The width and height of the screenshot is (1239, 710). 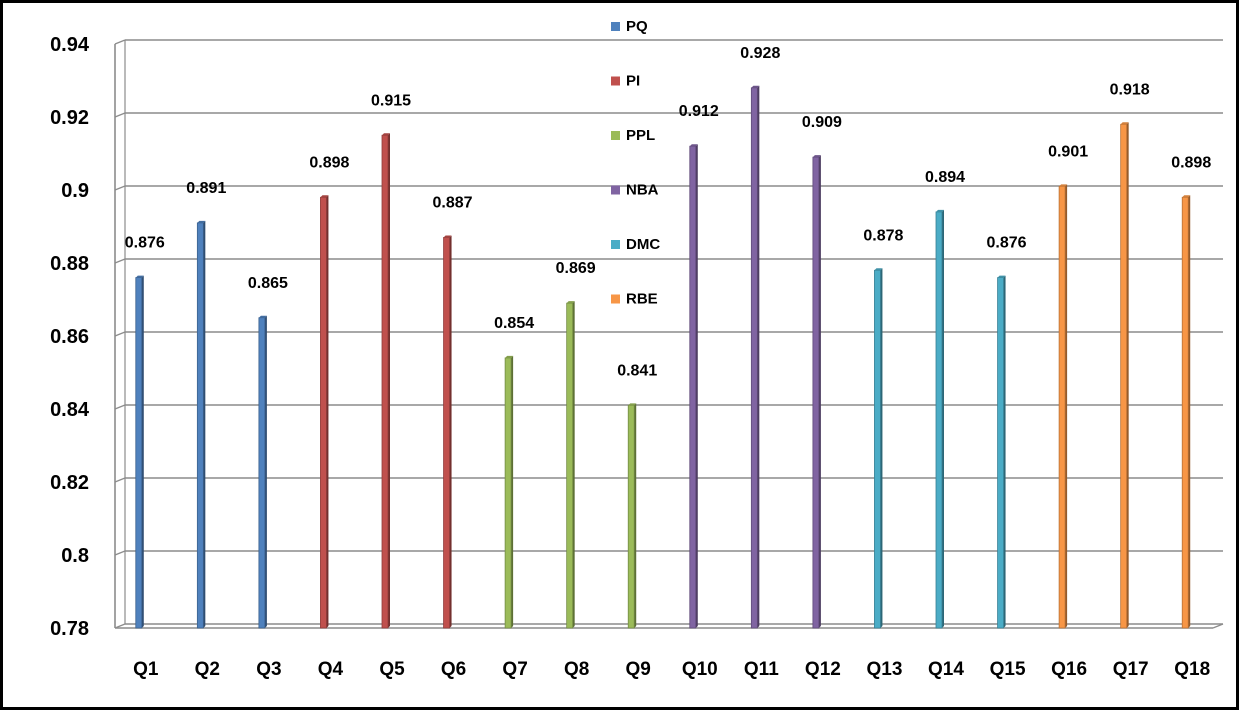 I want to click on data-label: 0.915, so click(x=391, y=100).